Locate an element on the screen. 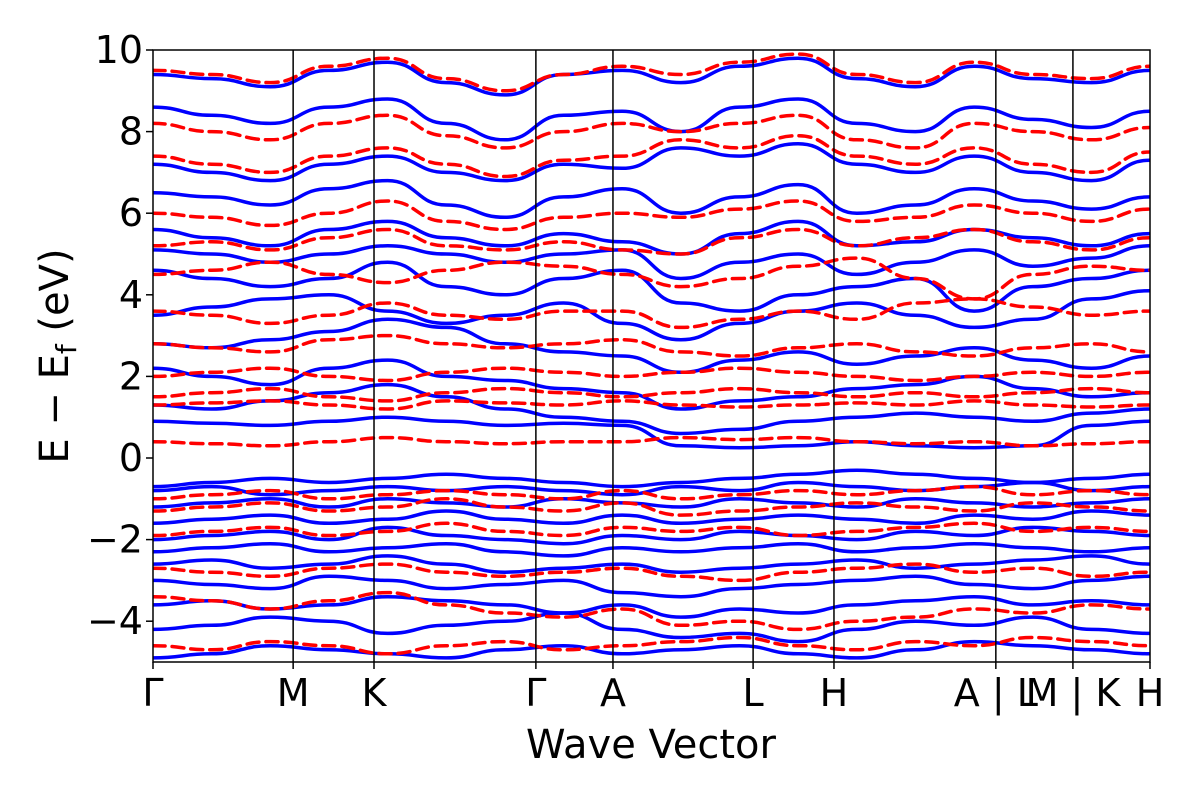  y-axis-ticks: −4 −2 0 2 4 6 8 10 is located at coordinates (120, 335).